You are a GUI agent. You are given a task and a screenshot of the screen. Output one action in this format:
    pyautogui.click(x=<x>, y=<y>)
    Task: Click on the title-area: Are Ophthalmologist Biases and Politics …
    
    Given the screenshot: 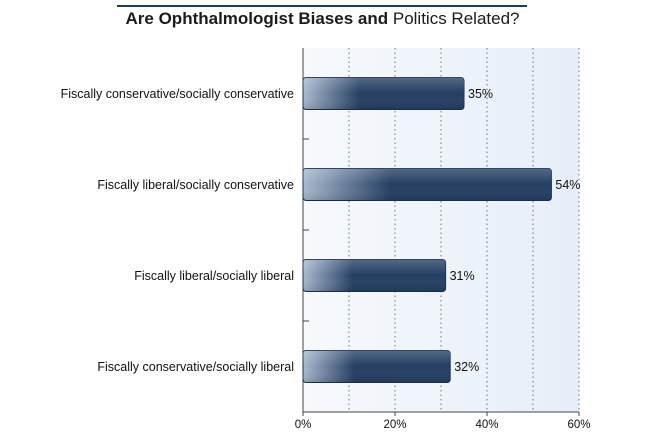 What is the action you would take?
    pyautogui.click(x=322, y=20)
    